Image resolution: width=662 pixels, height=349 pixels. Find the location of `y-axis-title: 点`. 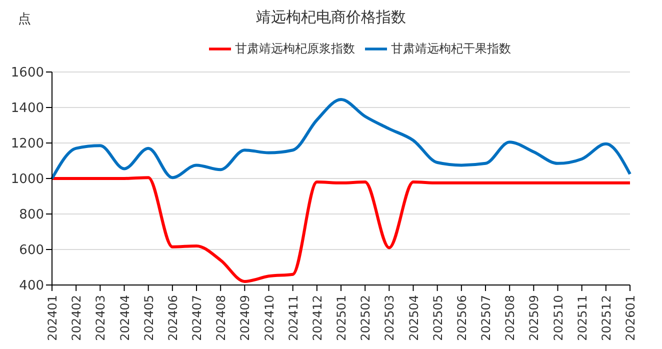

y-axis-title: 点 is located at coordinates (24, 19).